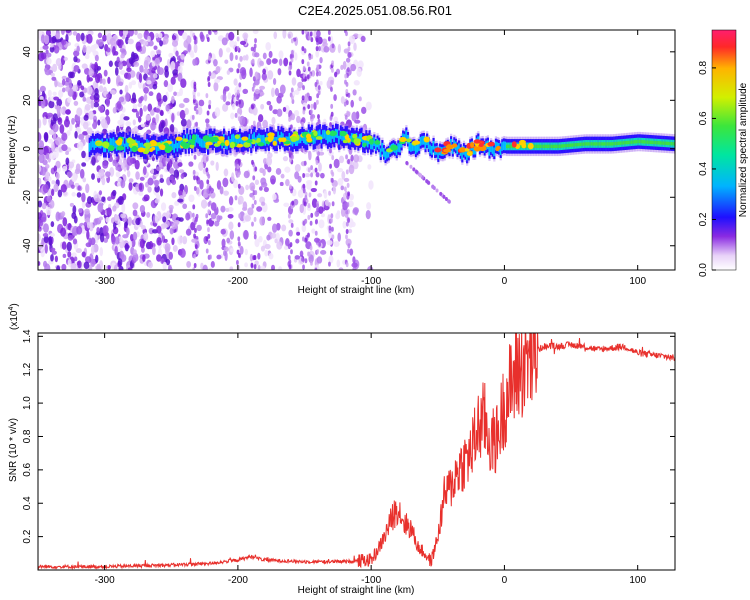 The height and width of the screenshot is (600, 750). Describe the element at coordinates (429, 182) in the screenshot. I see `spectrogram-branch-cell` at that location.